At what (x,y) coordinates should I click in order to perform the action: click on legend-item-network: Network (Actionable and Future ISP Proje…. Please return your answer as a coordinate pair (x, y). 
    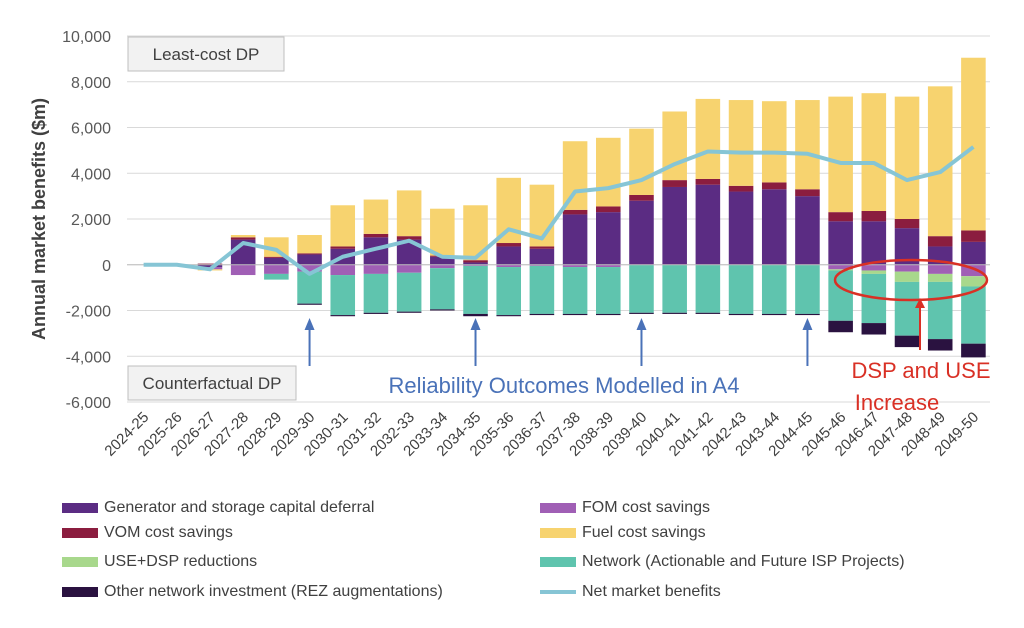
    Looking at the image, I should click on (722, 562).